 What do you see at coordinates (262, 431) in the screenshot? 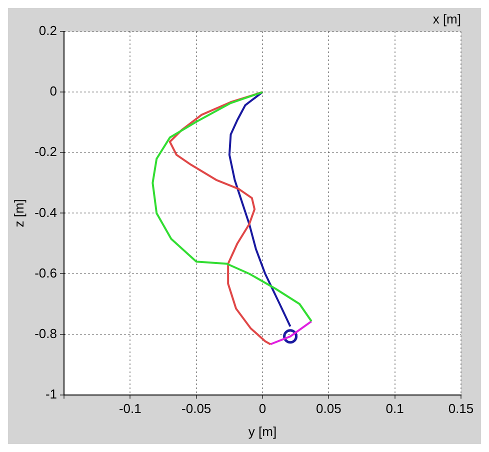
I see `x-axis-title: y [m]` at bounding box center [262, 431].